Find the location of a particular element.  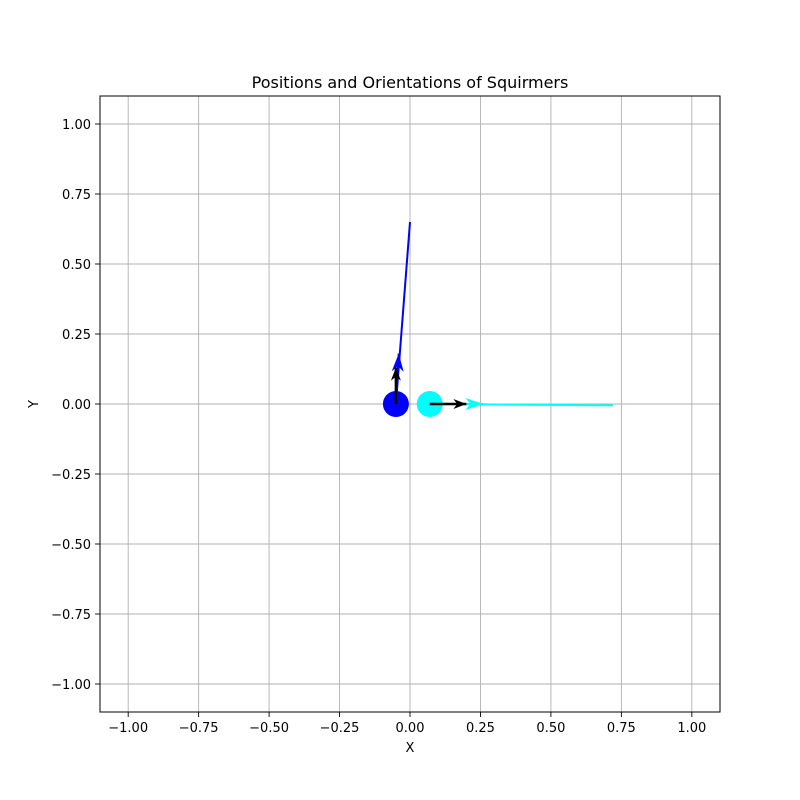

x-tick-label: −1.00 is located at coordinates (128, 728).